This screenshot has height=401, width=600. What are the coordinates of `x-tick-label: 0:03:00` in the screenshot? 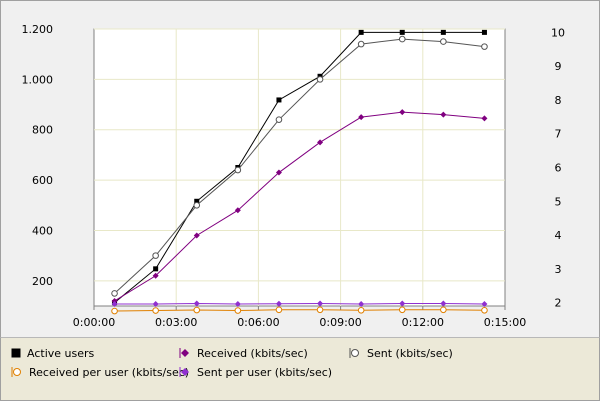 It's located at (176, 322).